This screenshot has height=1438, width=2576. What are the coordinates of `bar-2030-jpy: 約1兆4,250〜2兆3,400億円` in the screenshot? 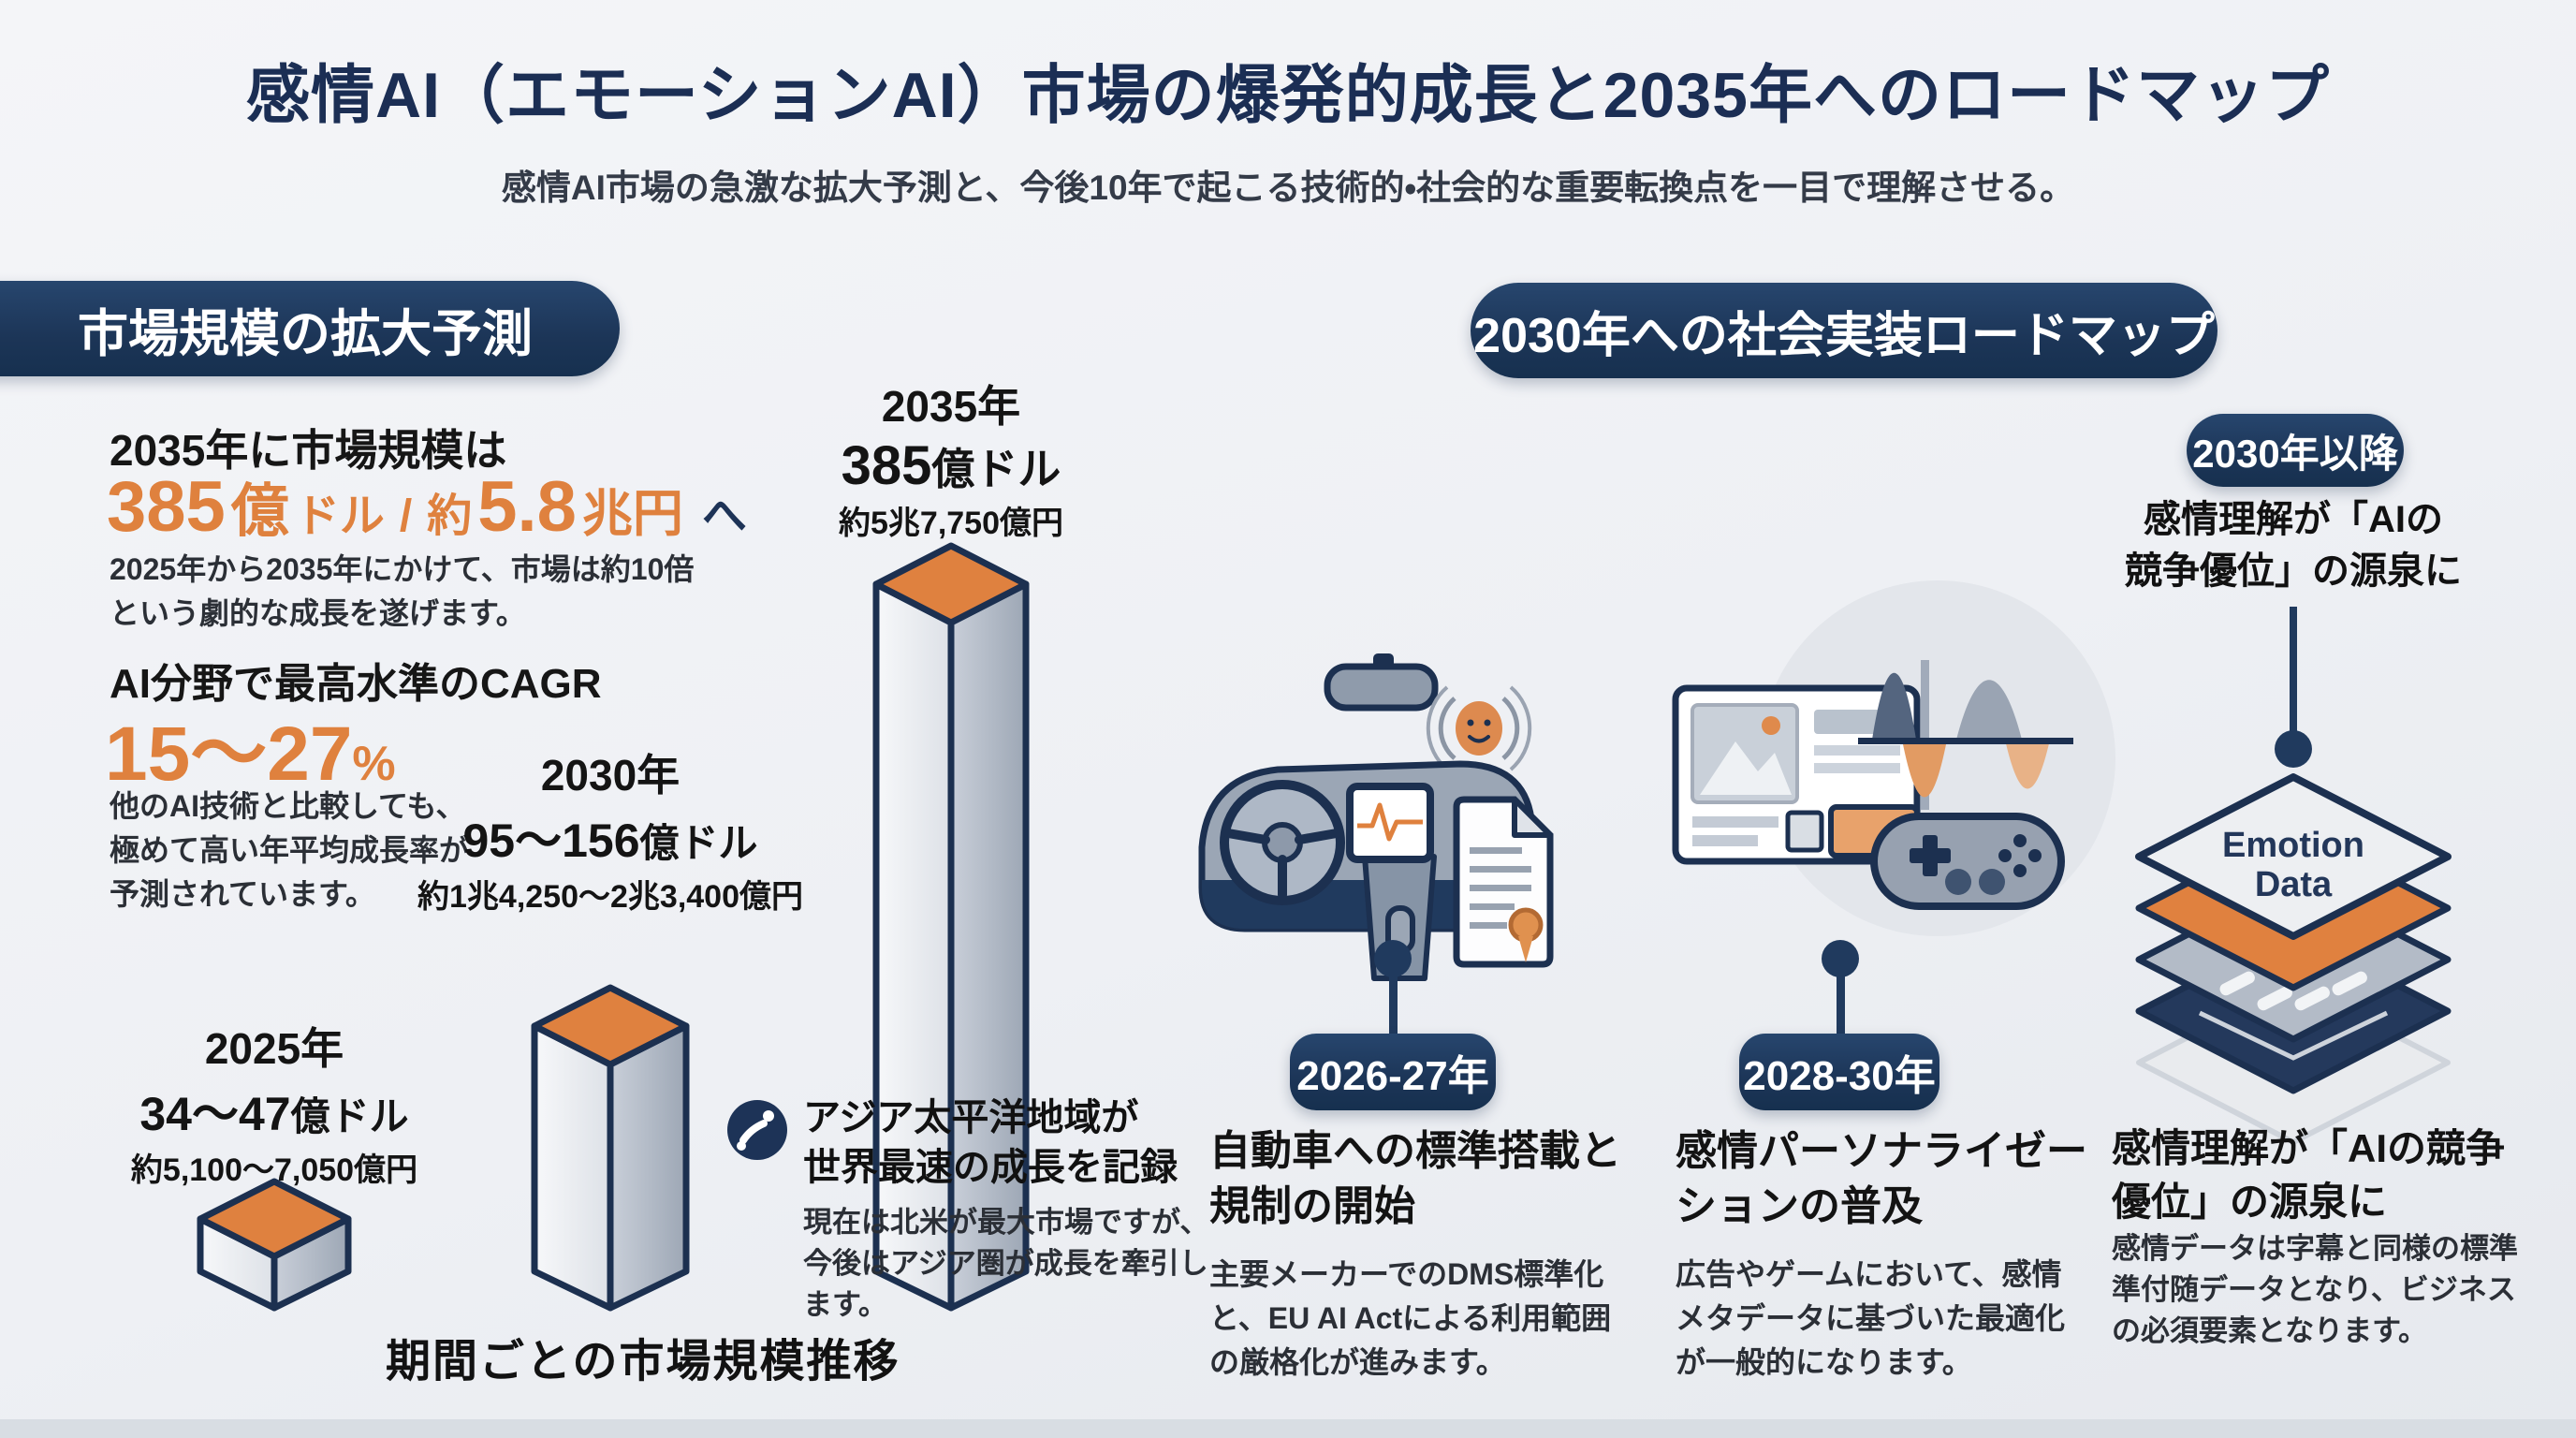 It's located at (610, 897).